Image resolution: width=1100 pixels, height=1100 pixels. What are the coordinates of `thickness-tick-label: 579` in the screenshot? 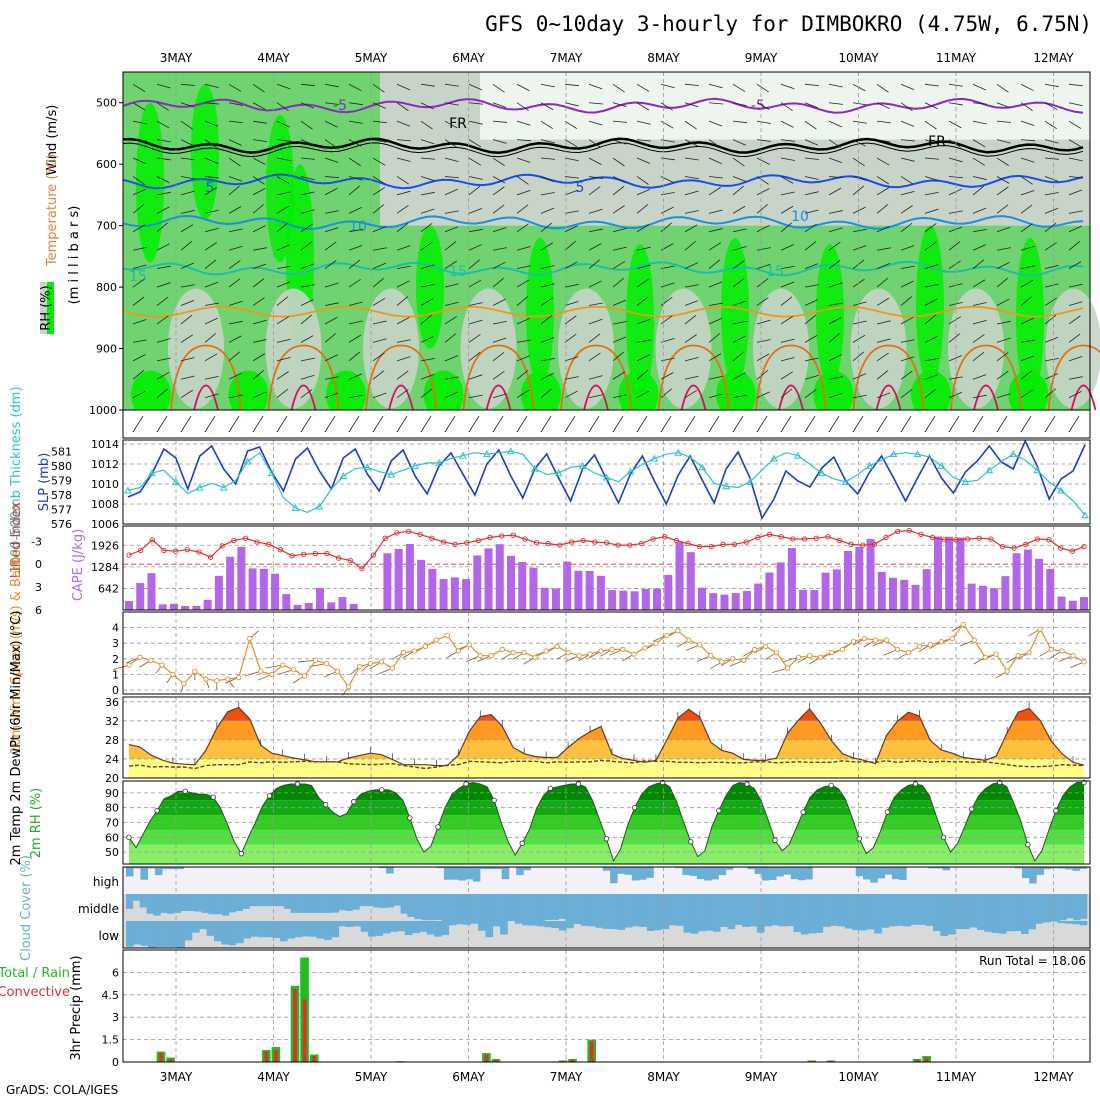 It's located at (61, 480).